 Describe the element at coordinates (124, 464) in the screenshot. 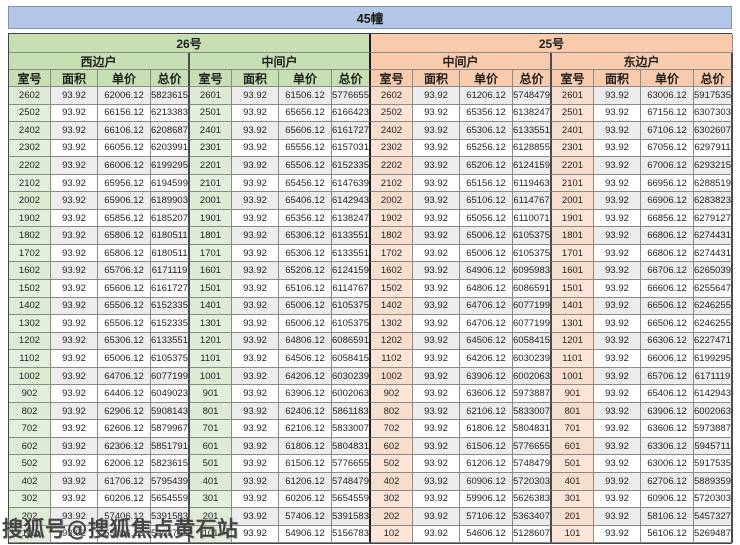

I see `cell-price: 62006.12` at that location.